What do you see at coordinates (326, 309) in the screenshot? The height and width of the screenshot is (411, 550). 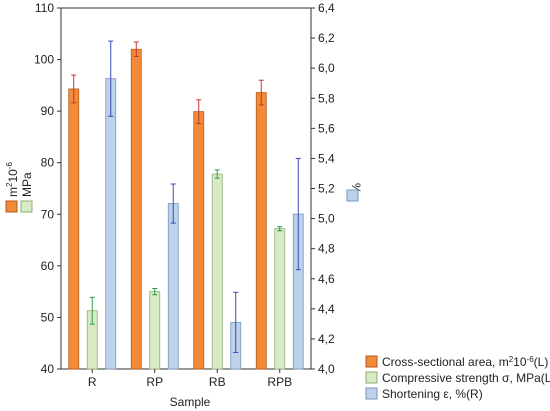 I see `right-tick-label: 4,4` at bounding box center [326, 309].